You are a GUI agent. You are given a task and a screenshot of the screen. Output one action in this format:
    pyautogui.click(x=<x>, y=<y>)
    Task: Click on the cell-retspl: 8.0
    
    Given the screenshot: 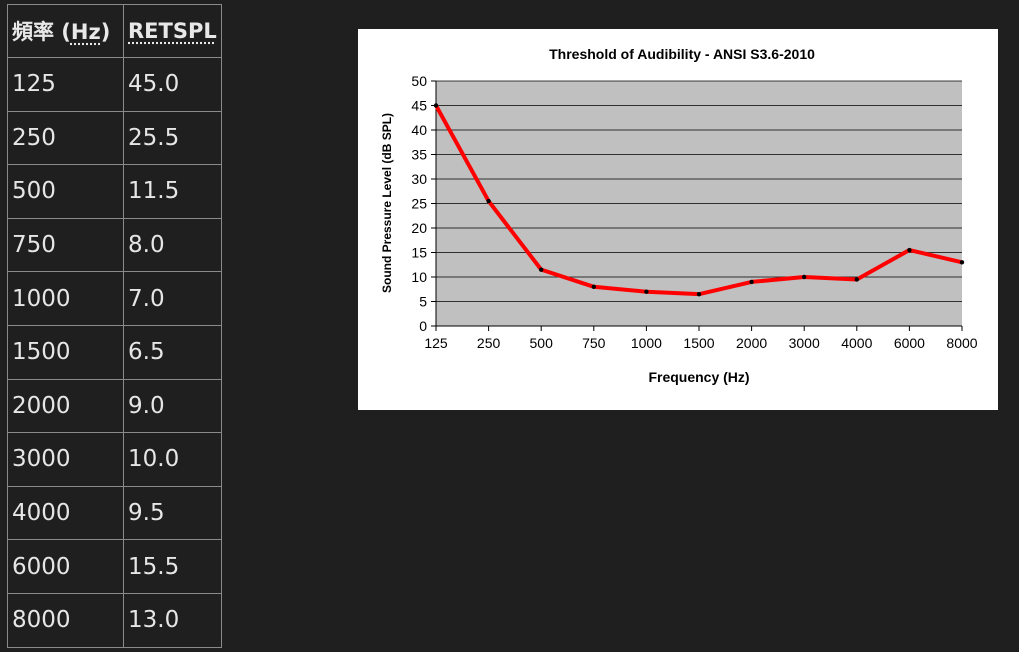 What is the action you would take?
    pyautogui.click(x=172, y=245)
    